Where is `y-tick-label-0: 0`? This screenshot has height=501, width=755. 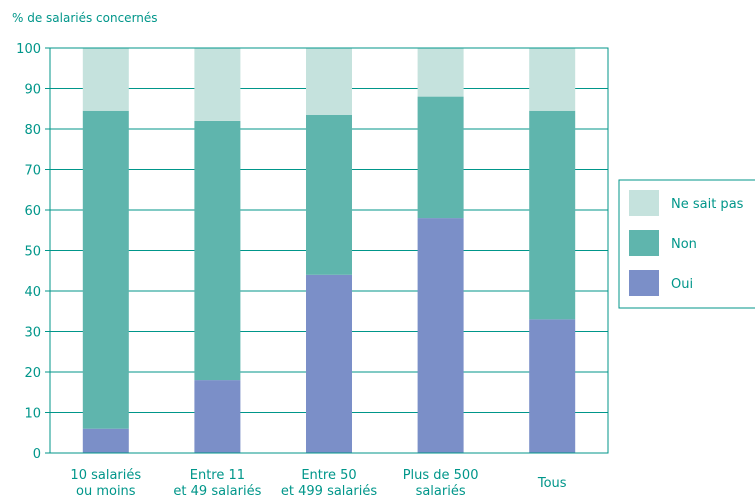
y-tick-label-0: 0 is located at coordinates (37, 454).